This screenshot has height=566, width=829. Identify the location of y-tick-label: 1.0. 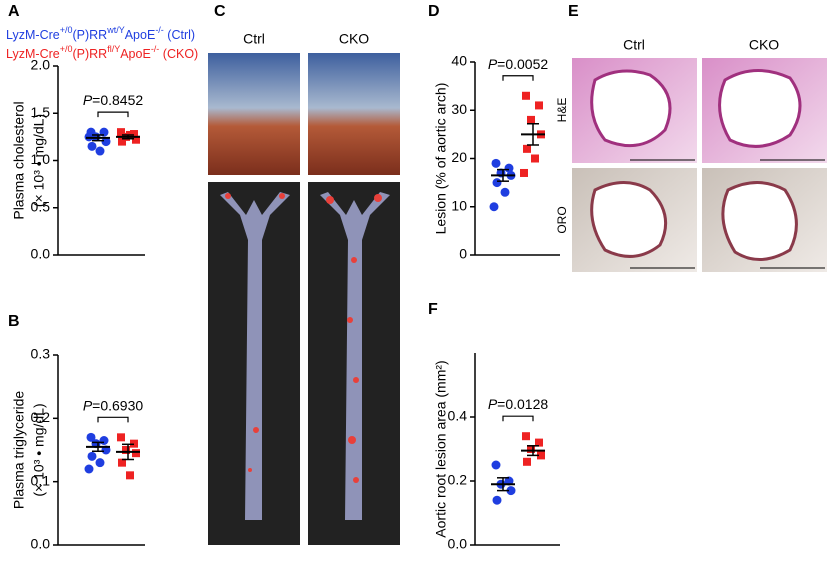
(41, 159).